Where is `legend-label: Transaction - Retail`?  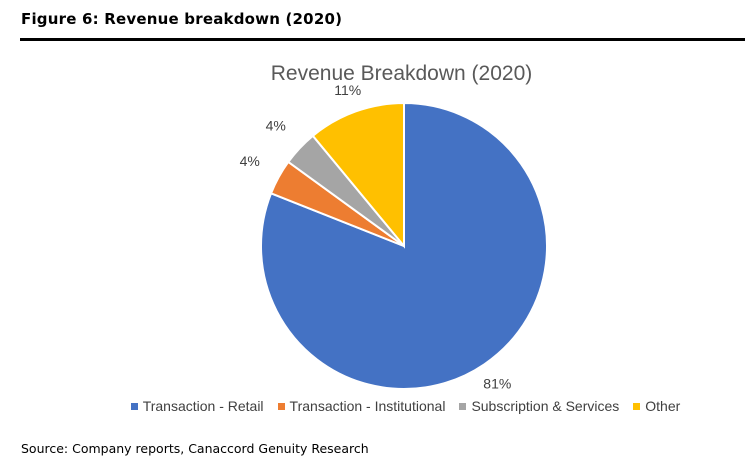
legend-label: Transaction - Retail is located at coordinates (203, 406).